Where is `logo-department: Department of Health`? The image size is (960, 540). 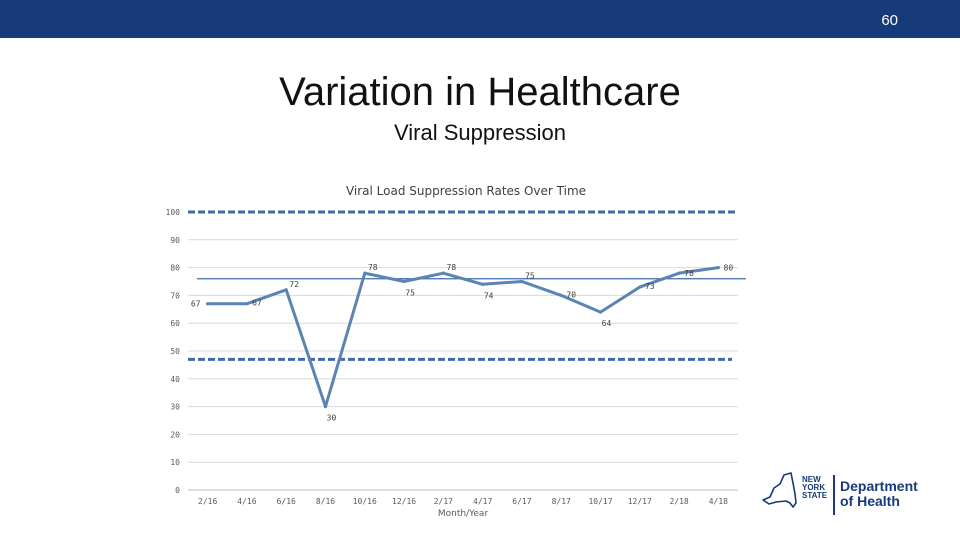 logo-department: Department of Health is located at coordinates (879, 494).